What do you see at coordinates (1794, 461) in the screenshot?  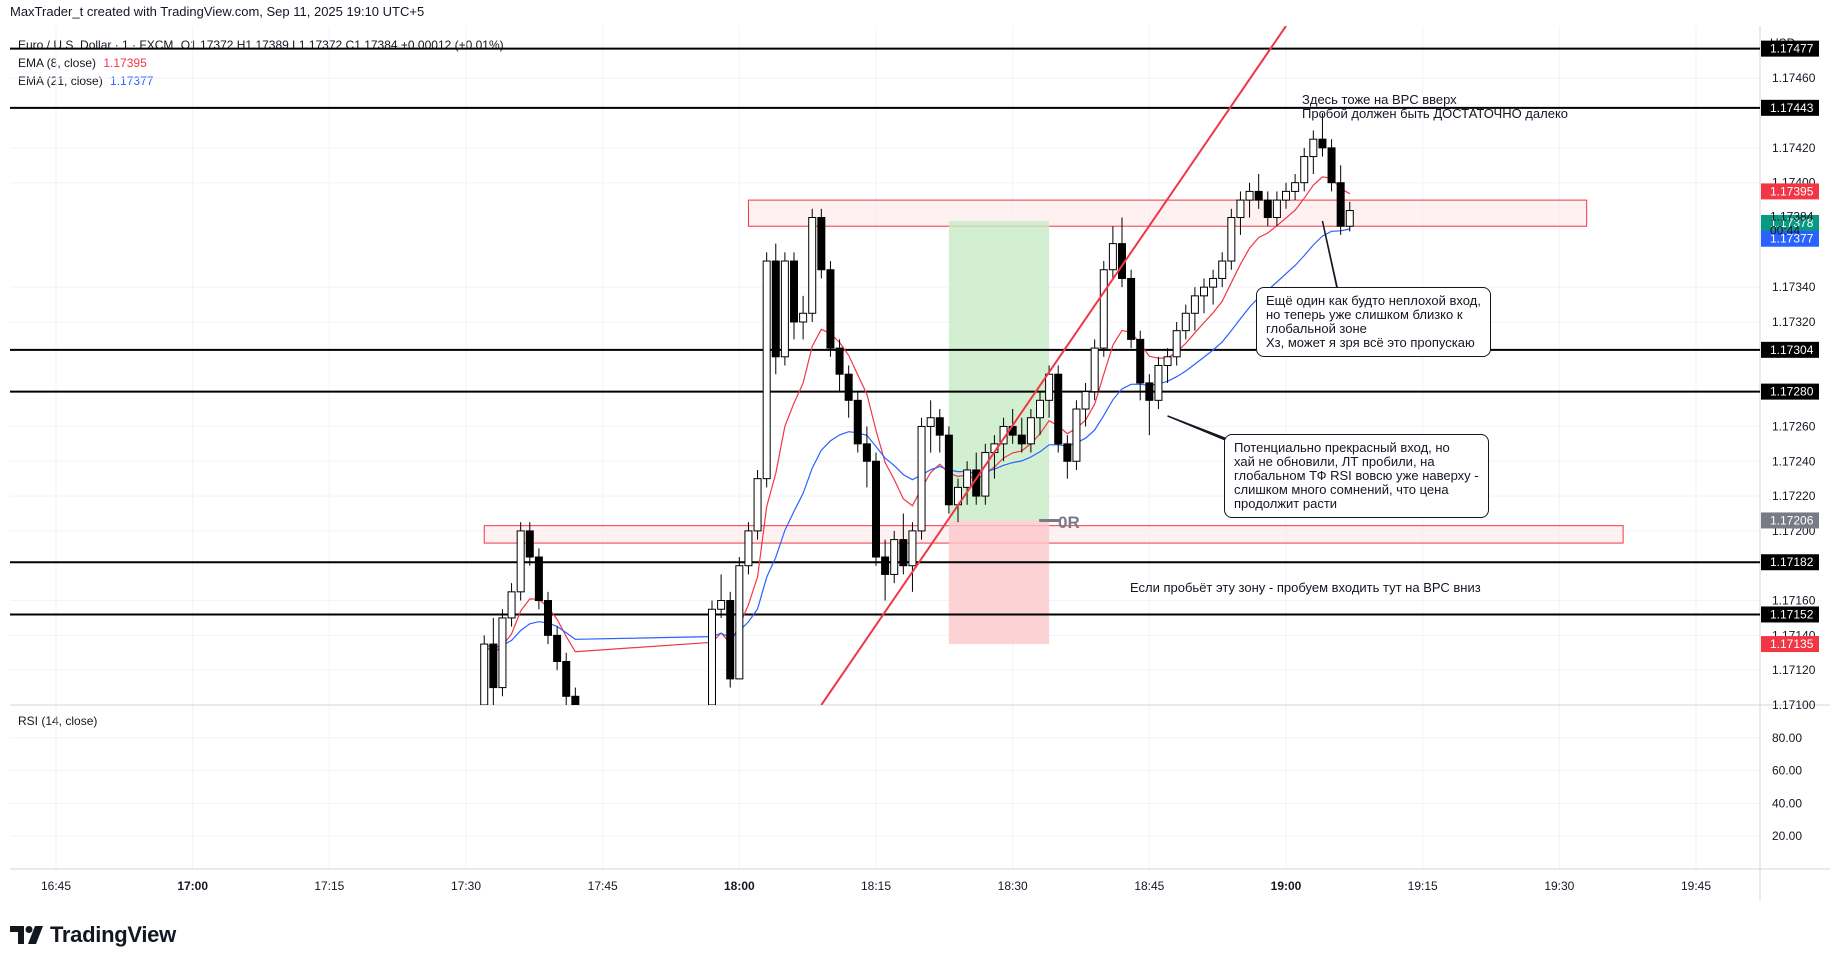 I see `price-tick-label: 1.17240` at bounding box center [1794, 461].